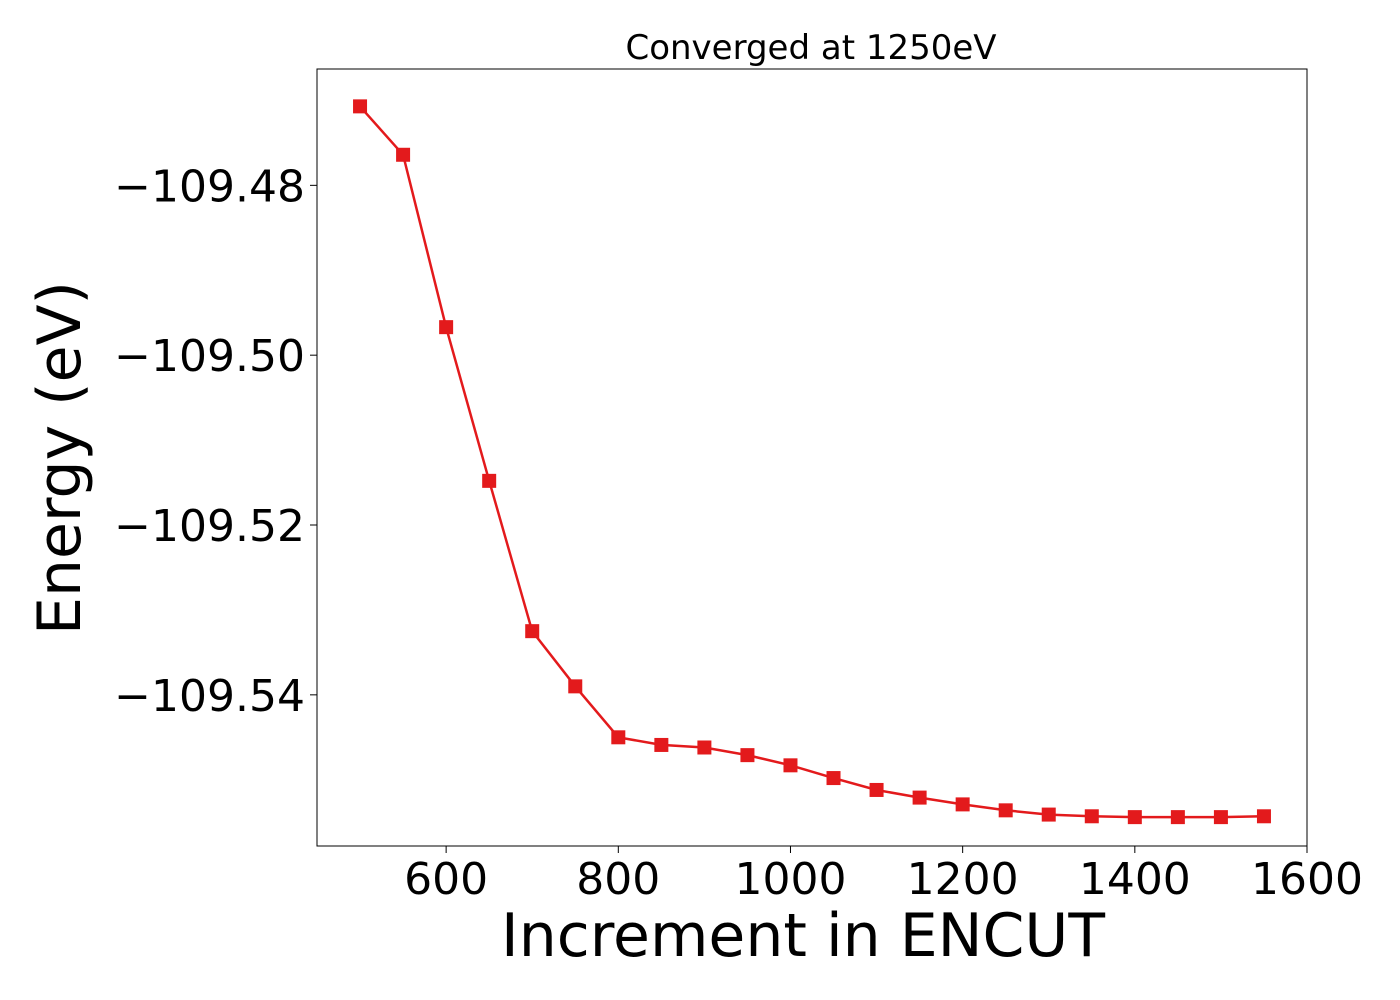  I want to click on x-tick-label: 800, so click(618, 879).